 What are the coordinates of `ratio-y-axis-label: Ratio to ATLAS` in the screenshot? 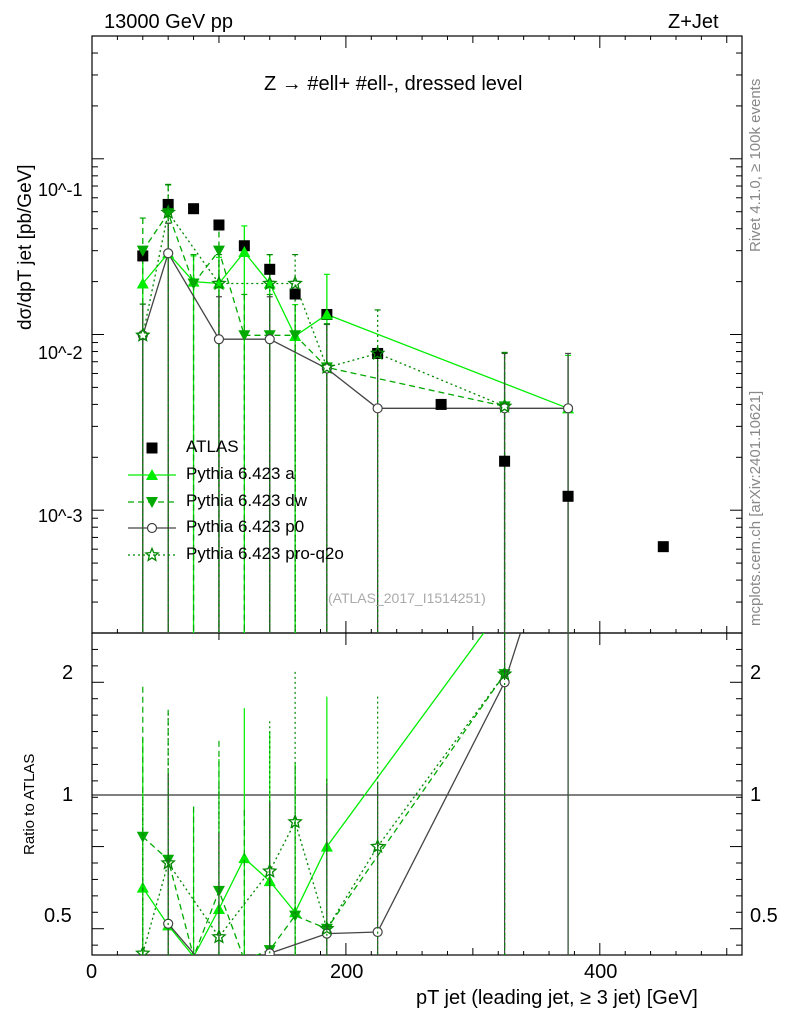 It's located at (29, 804).